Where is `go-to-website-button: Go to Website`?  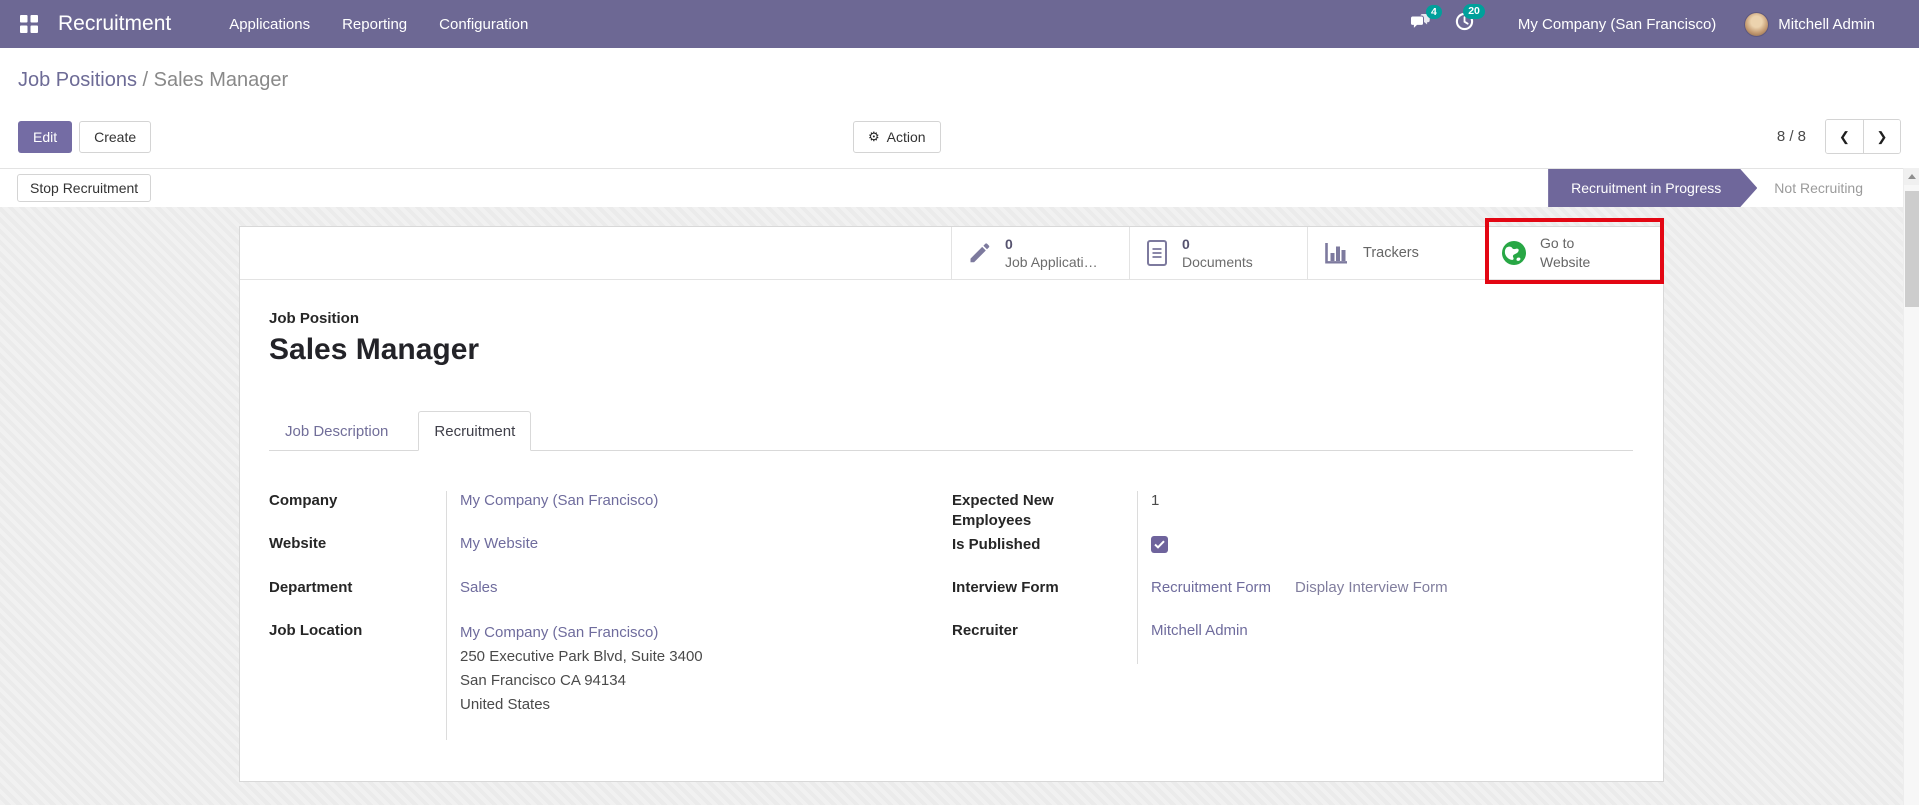 go-to-website-button: Go to Website is located at coordinates (1574, 251).